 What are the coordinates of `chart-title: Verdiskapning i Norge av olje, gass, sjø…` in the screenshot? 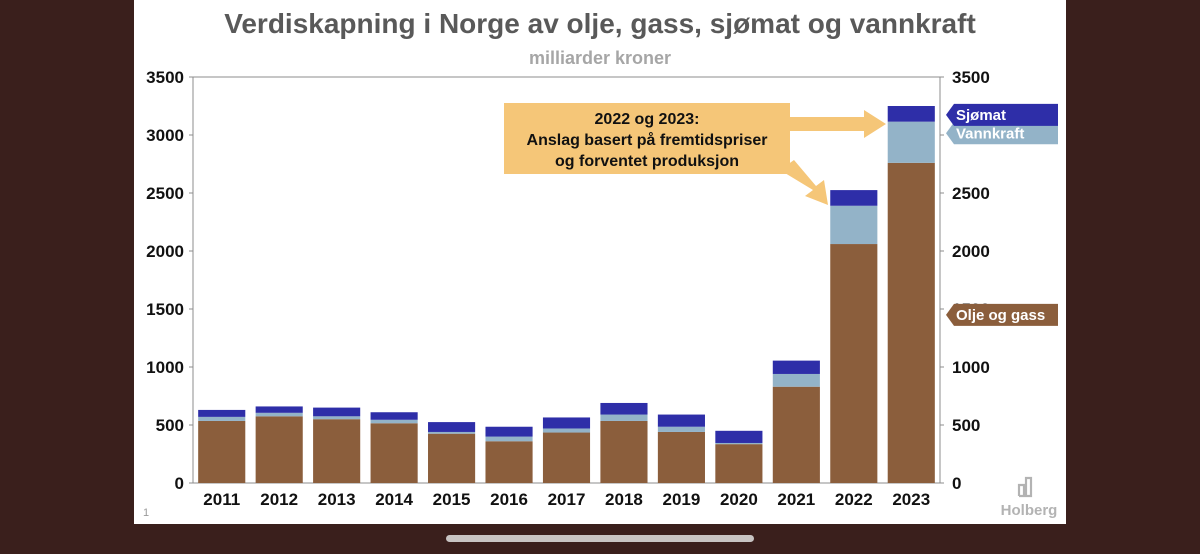 It's located at (600, 23).